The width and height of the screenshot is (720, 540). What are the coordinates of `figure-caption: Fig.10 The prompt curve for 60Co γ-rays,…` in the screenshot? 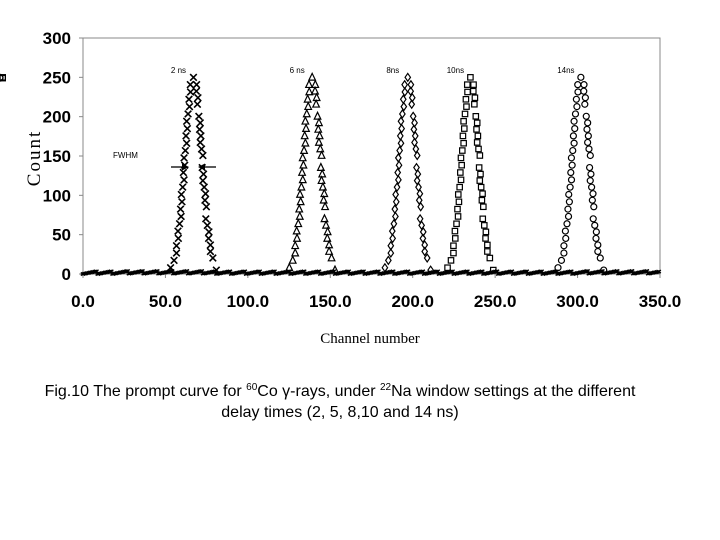 It's located at (340, 402).